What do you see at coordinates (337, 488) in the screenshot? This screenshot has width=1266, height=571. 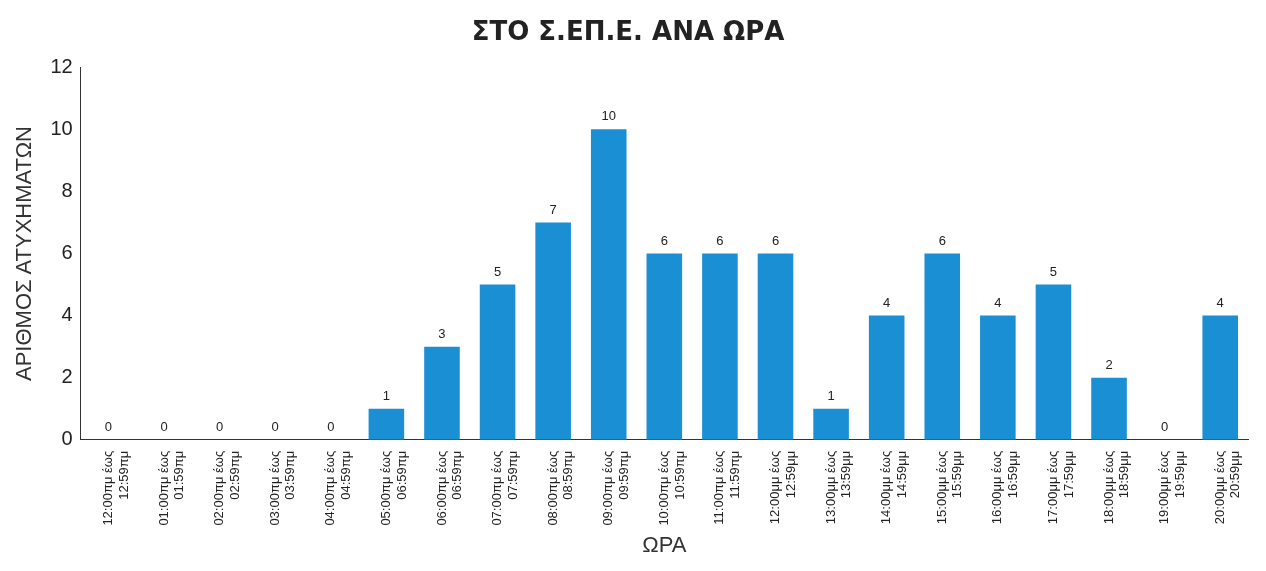 I see `x-tick-label: 04:00πμ έως 04:59πμ` at bounding box center [337, 488].